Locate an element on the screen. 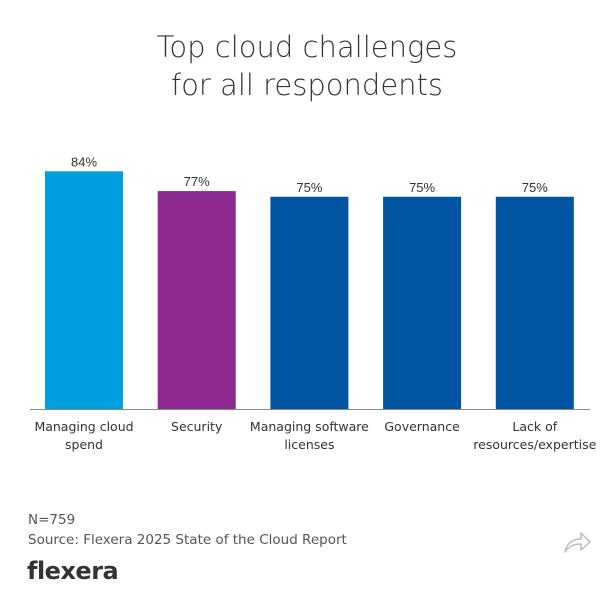 This screenshot has height=606, width=614. chart-title-line: Top cloud challenges is located at coordinates (307, 47).